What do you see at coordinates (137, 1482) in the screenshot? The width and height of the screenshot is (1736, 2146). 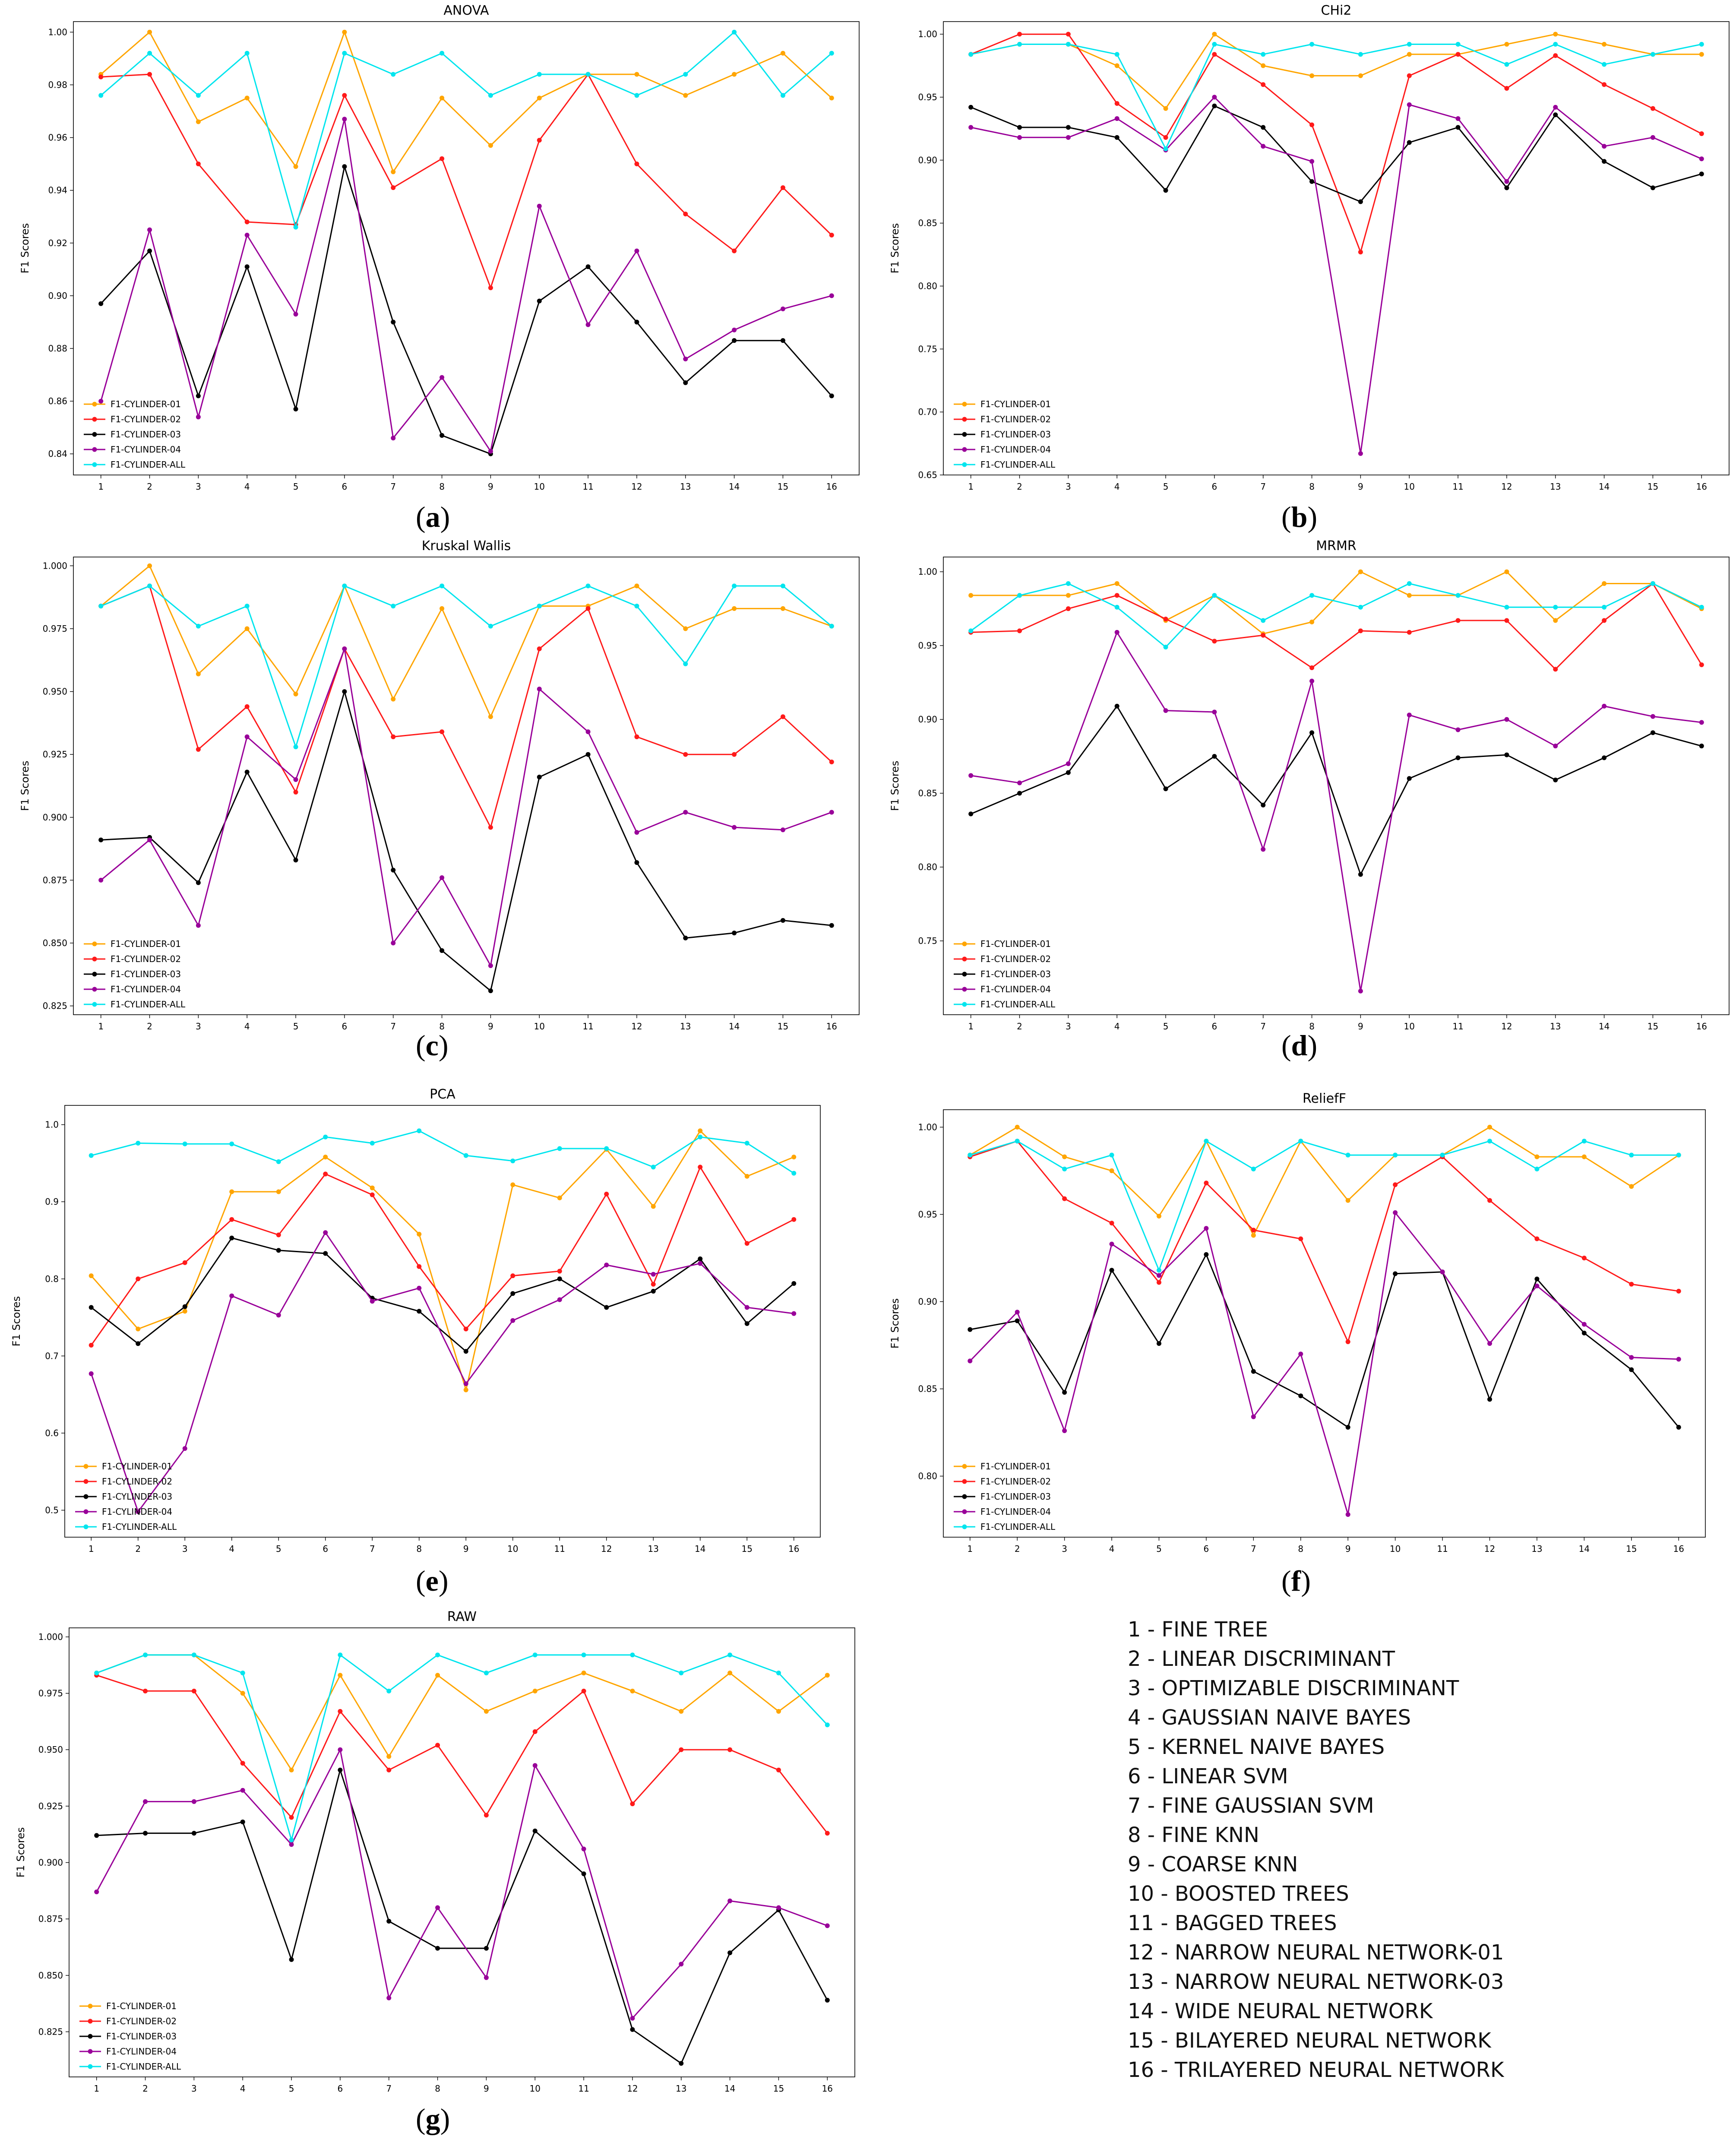 I see `legend-label: F1-CYLINDER-02` at bounding box center [137, 1482].